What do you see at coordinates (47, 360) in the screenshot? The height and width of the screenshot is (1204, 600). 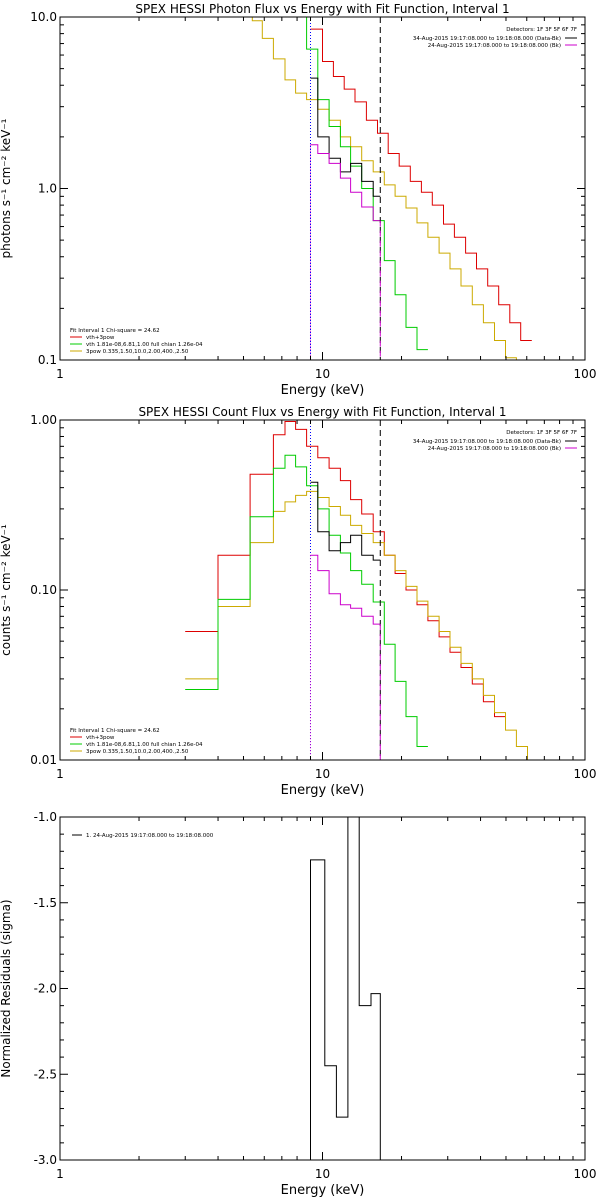 I see `y-tick-label: 0.1` at bounding box center [47, 360].